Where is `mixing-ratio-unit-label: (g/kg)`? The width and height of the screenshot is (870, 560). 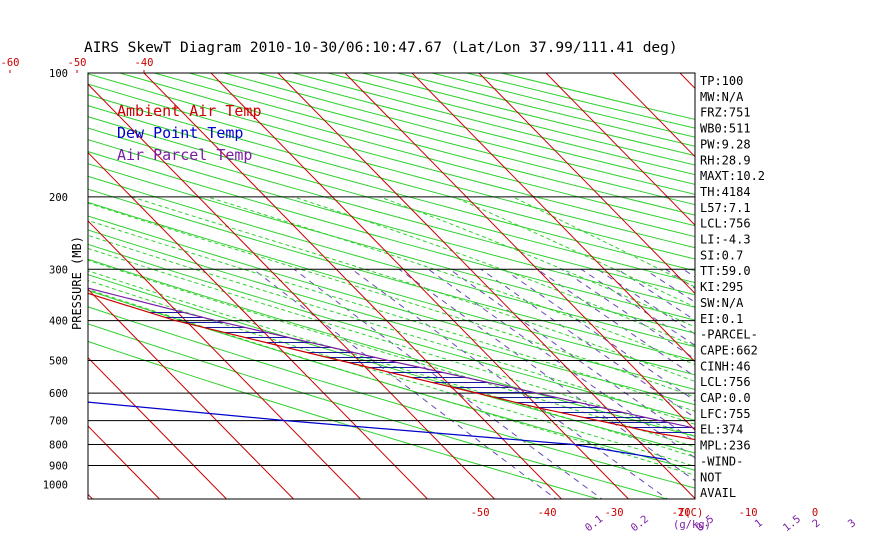
mixing-ratio-unit-label: (g/kg) is located at coordinates (692, 525).